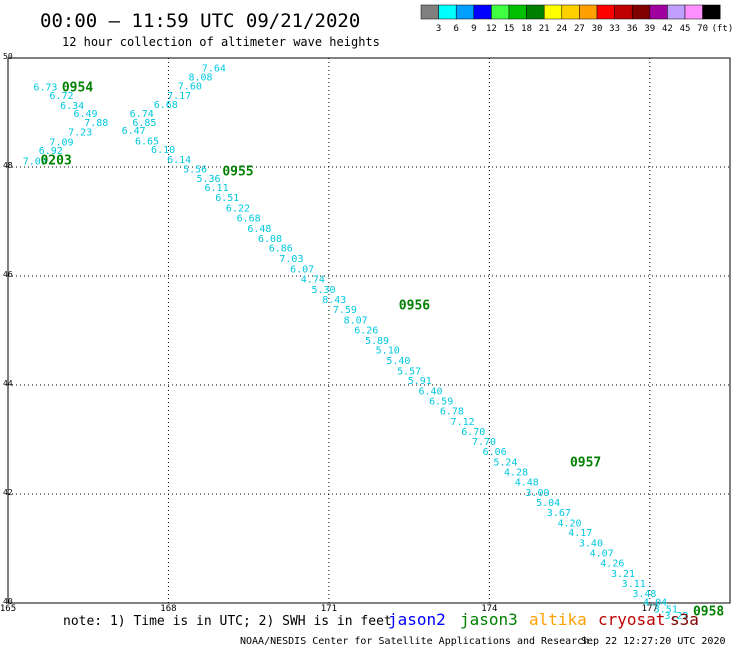 The height and width of the screenshot is (650, 740). Describe the element at coordinates (708, 612) in the screenshot. I see `pass-time-label: 0958` at that location.